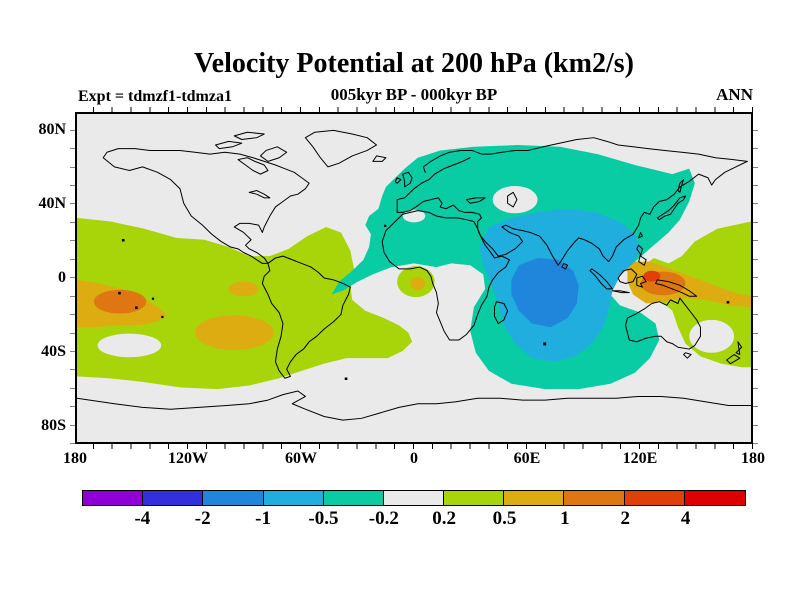 The image size is (800, 600). Describe the element at coordinates (62, 277) in the screenshot. I see `y-axis-label-0: 0` at that location.